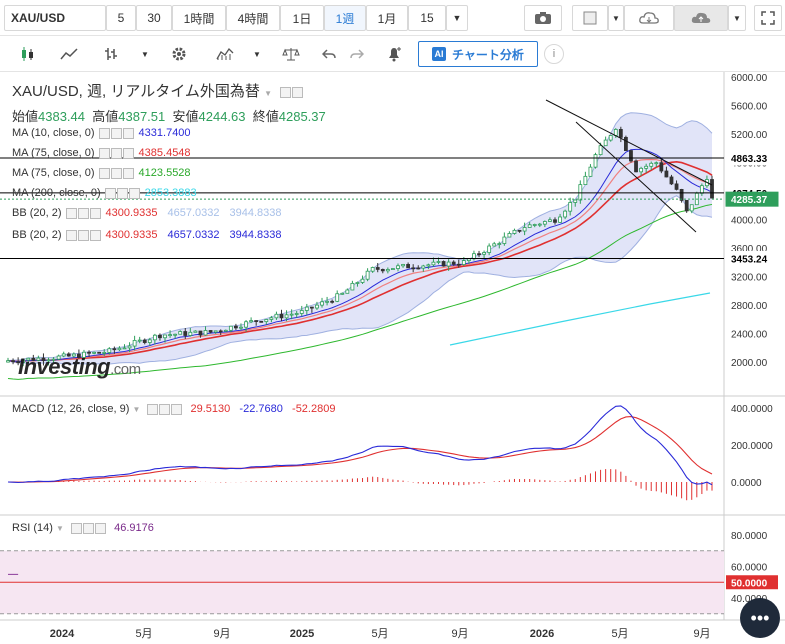 The image size is (785, 644). What do you see at coordinates (749, 335) in the screenshot?
I see `price-axis-label: 2400.00` at bounding box center [749, 335].